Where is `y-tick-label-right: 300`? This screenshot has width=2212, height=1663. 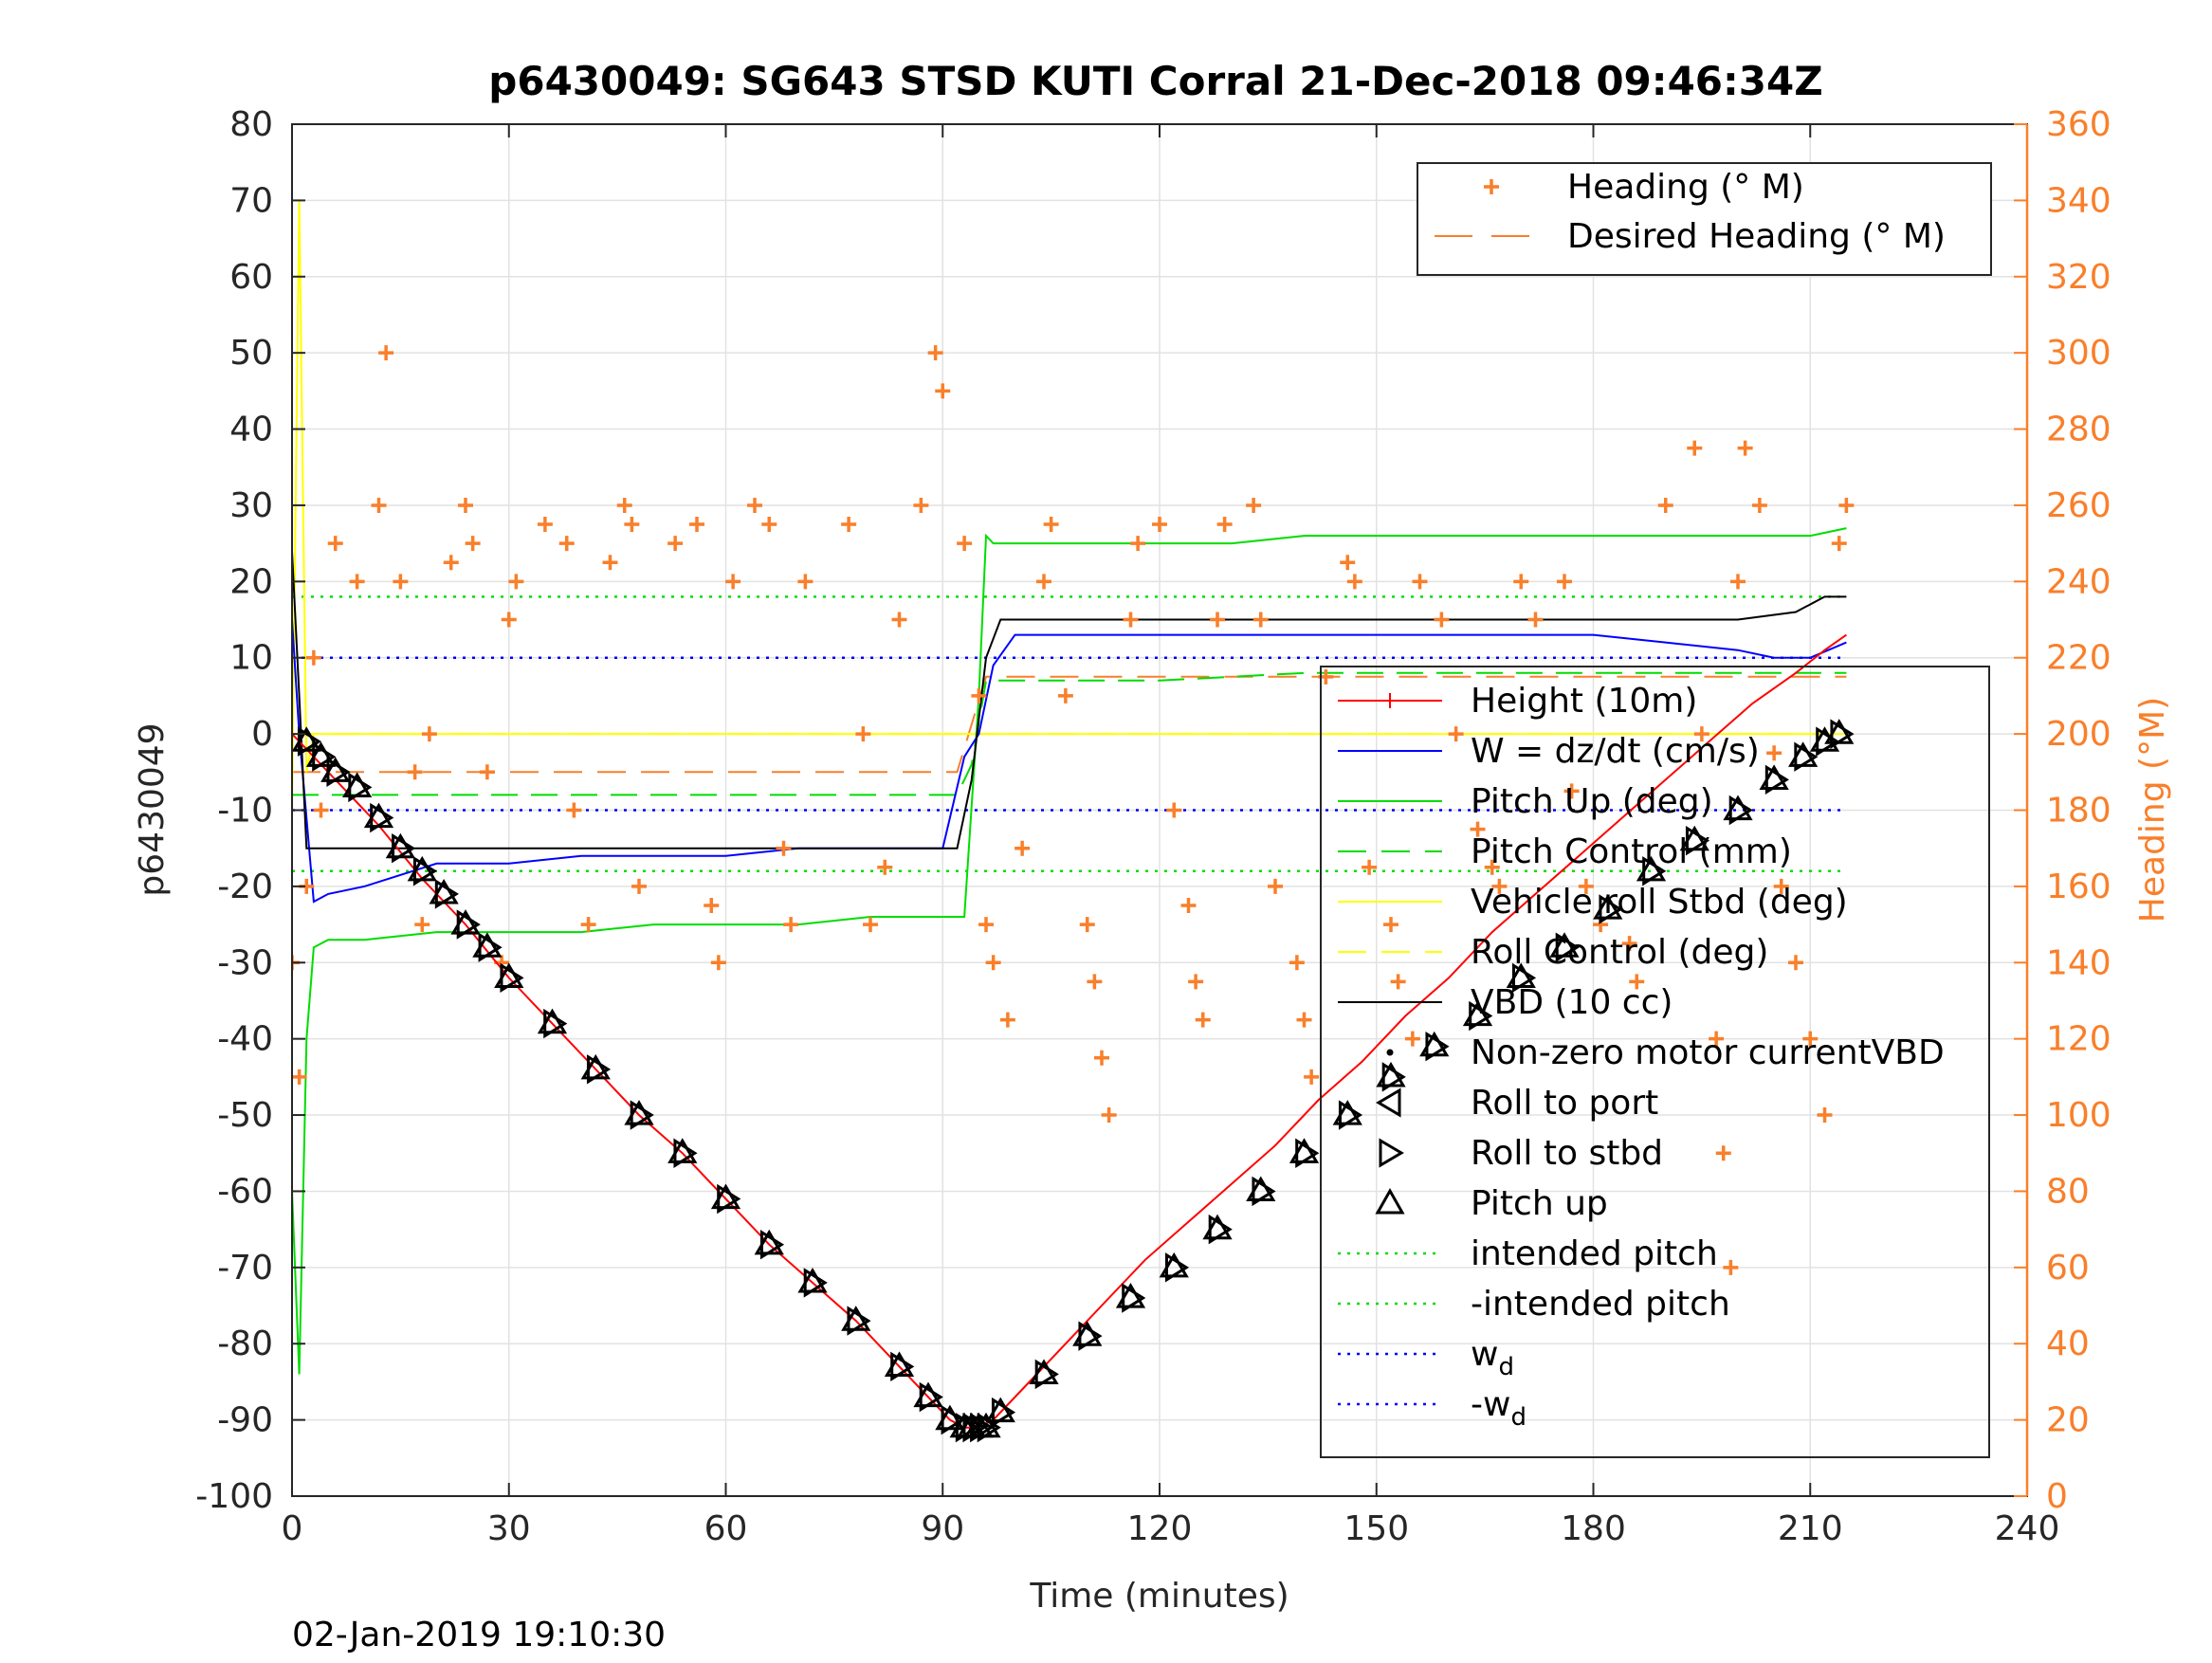
y-tick-label-right: 300 is located at coordinates (2078, 353).